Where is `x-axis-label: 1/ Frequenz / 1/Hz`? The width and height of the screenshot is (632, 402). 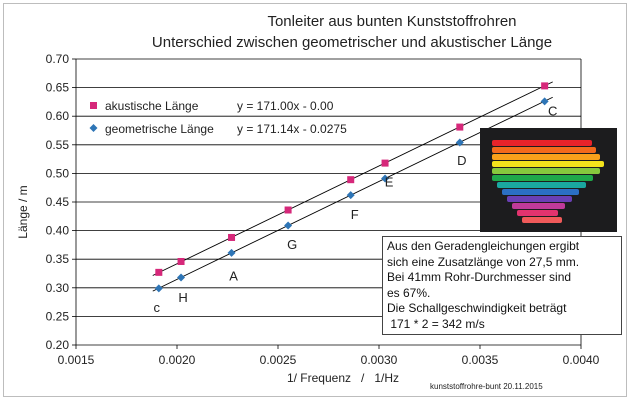
x-axis-label: 1/ Frequenz / 1/Hz is located at coordinates (343, 378).